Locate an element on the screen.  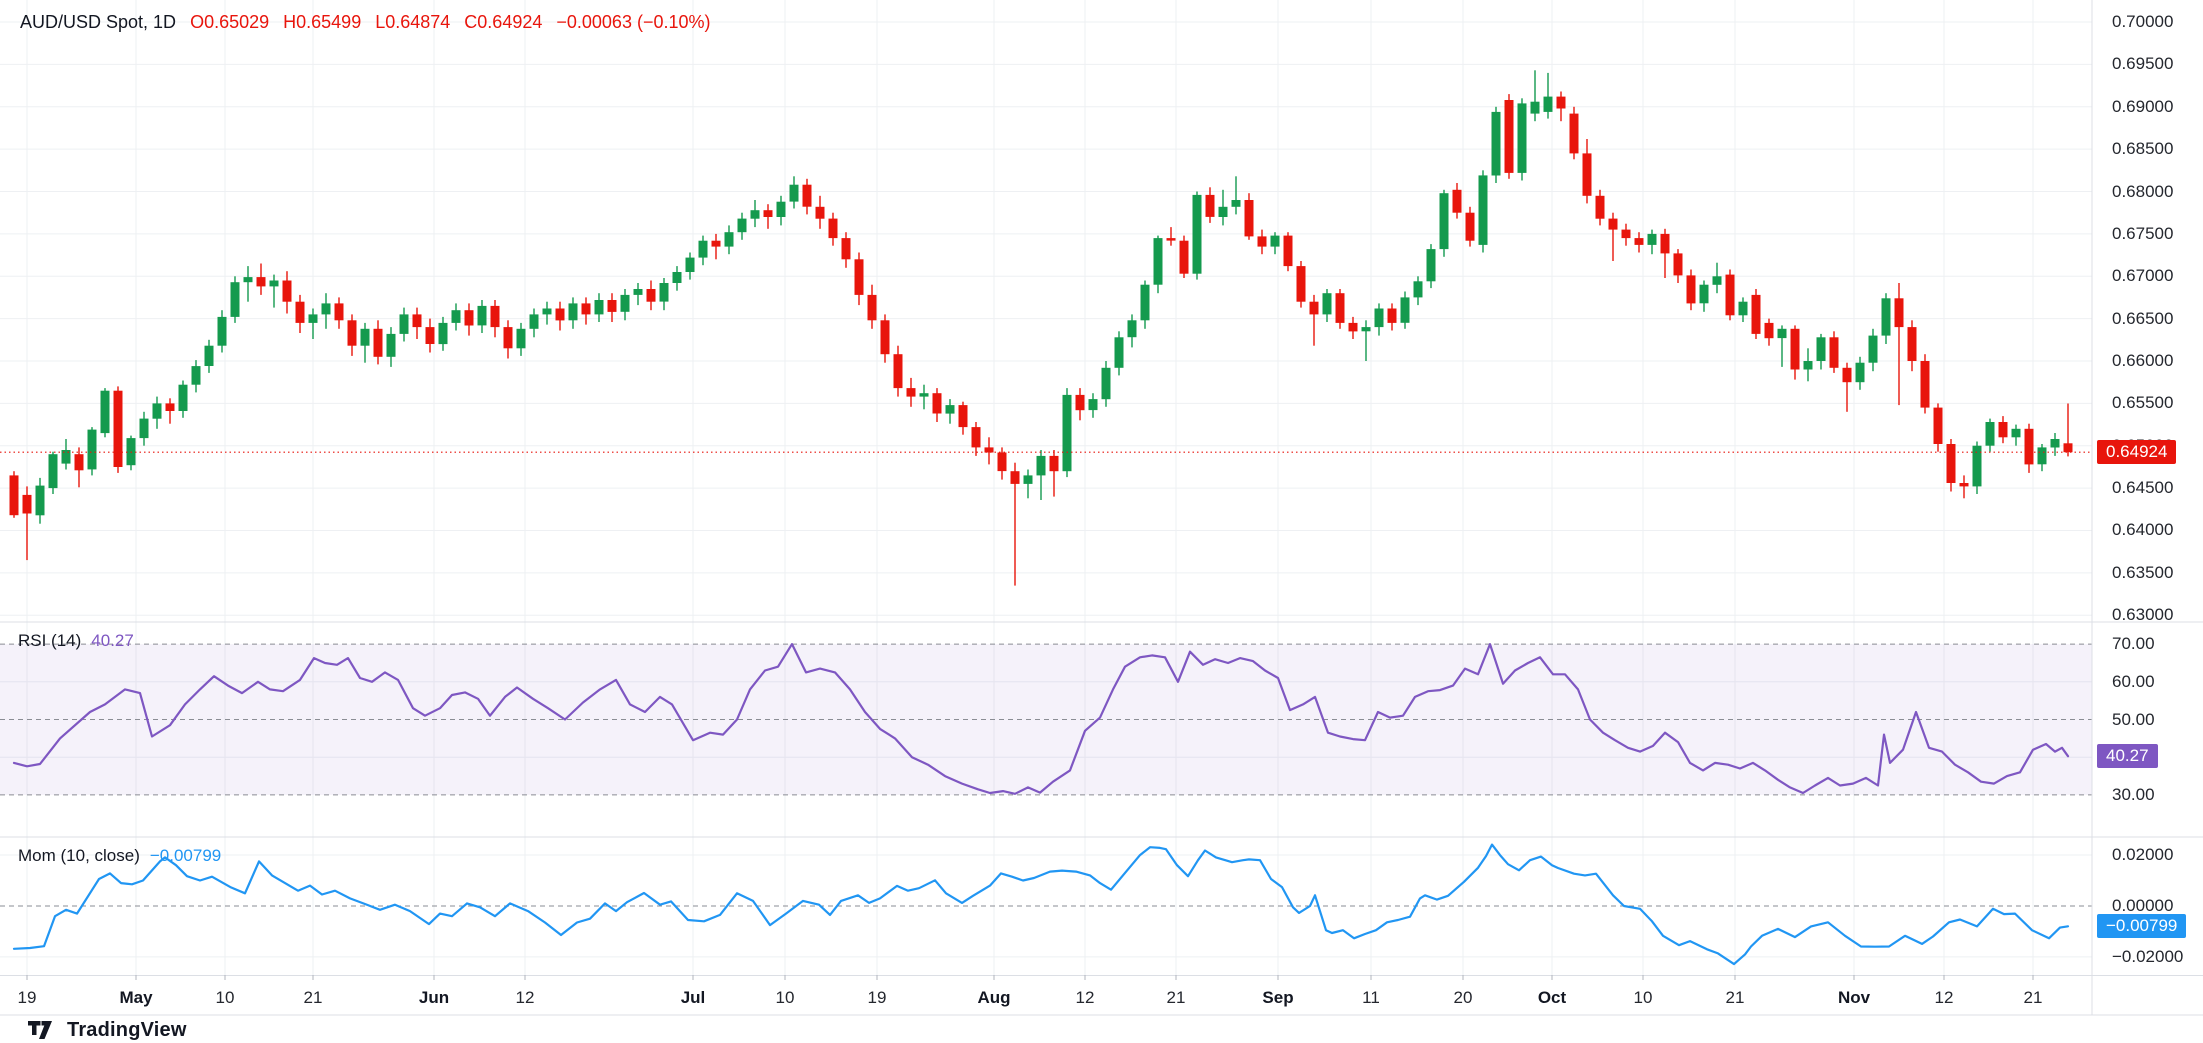
mom-value-badge: −0.00799 is located at coordinates (2142, 926).